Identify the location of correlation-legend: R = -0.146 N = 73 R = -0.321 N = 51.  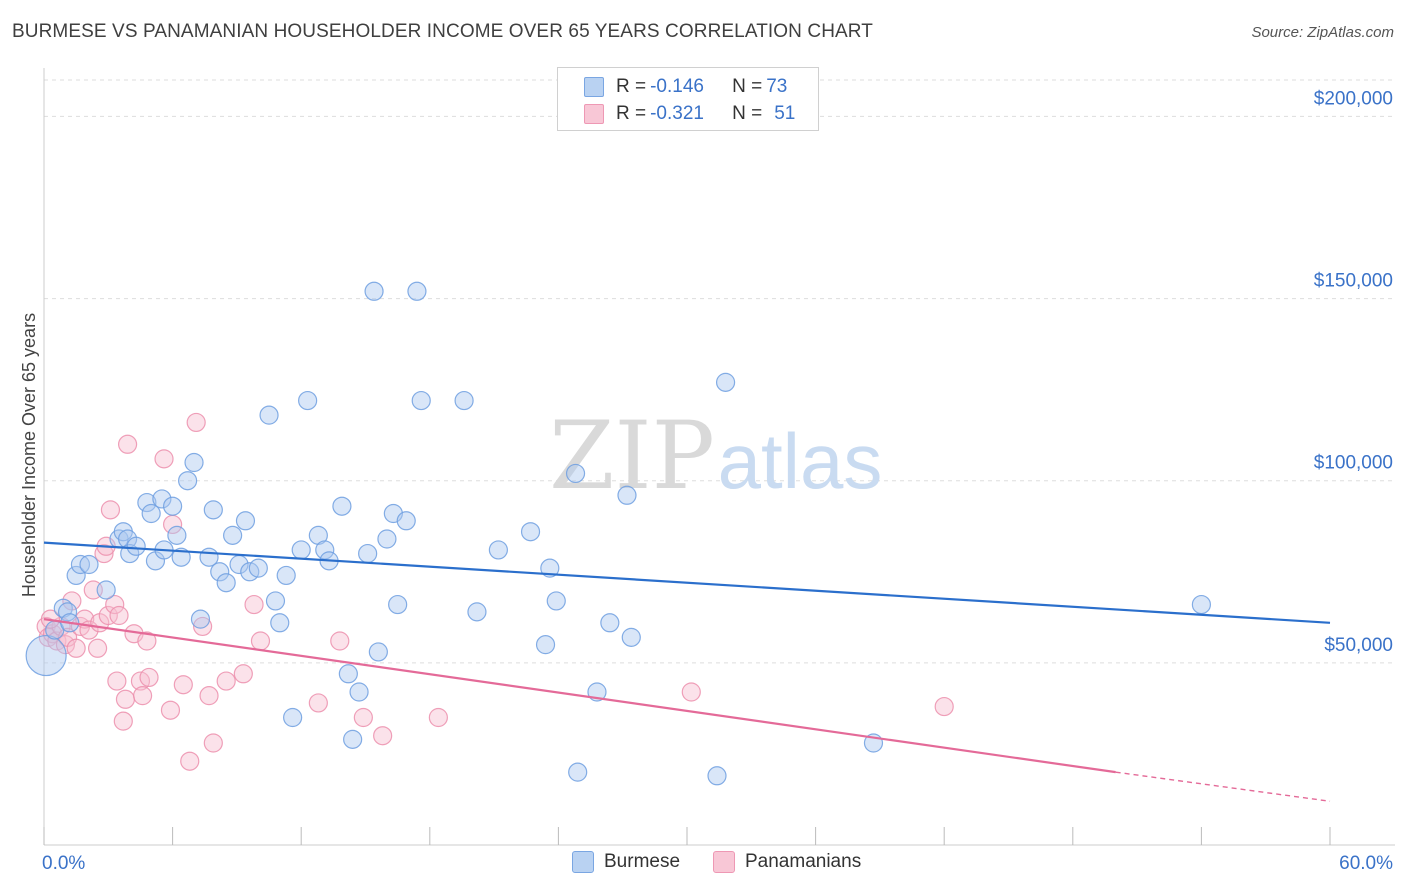
(688, 99).